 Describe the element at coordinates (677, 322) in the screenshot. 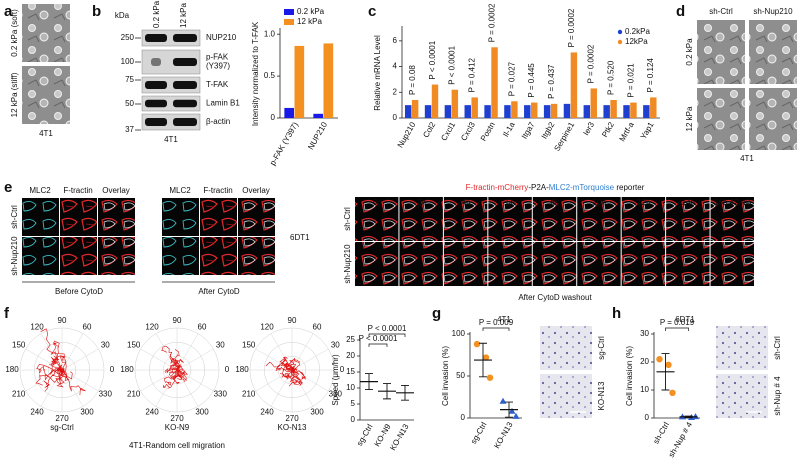

I see `p-value: P = 0.019` at that location.